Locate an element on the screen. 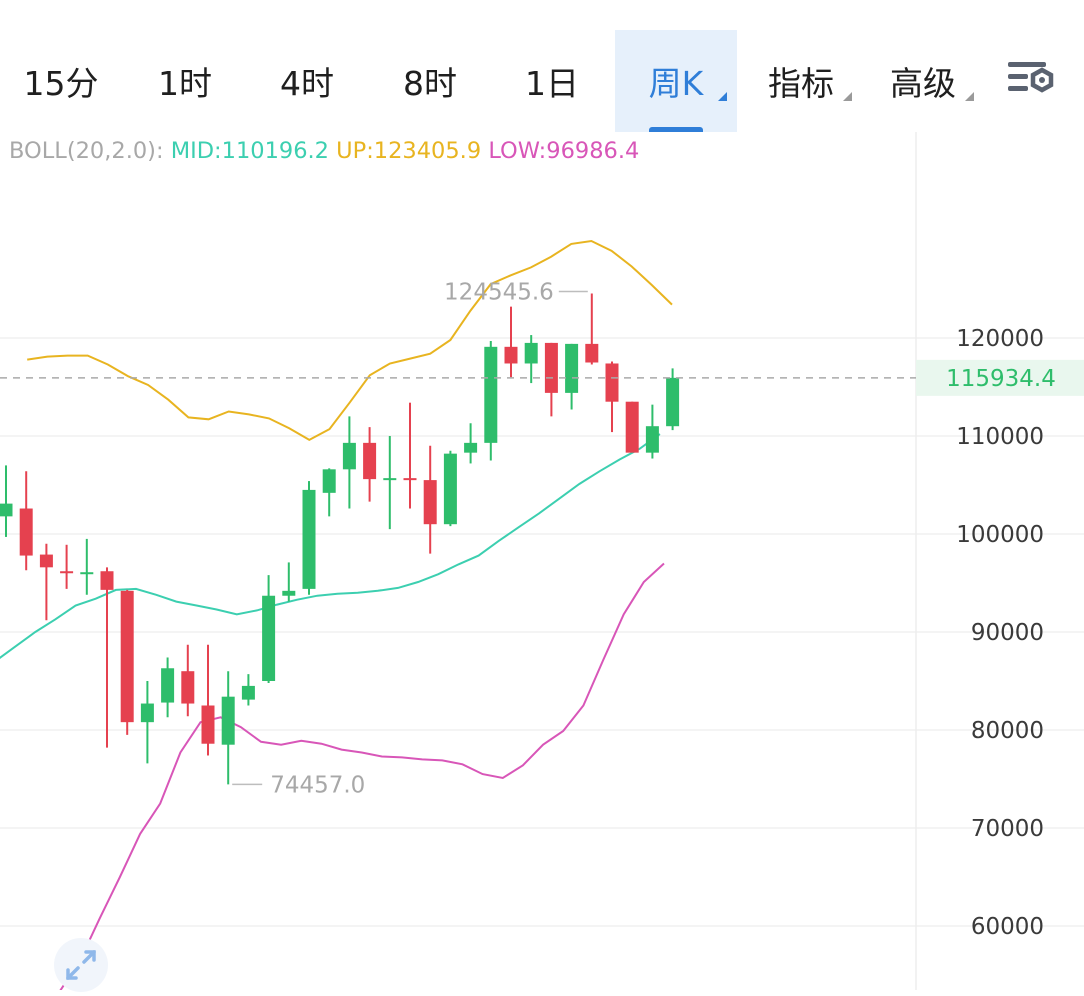 Image resolution: width=1084 pixels, height=996 pixels. tab-1h: 1时 is located at coordinates (185, 81).